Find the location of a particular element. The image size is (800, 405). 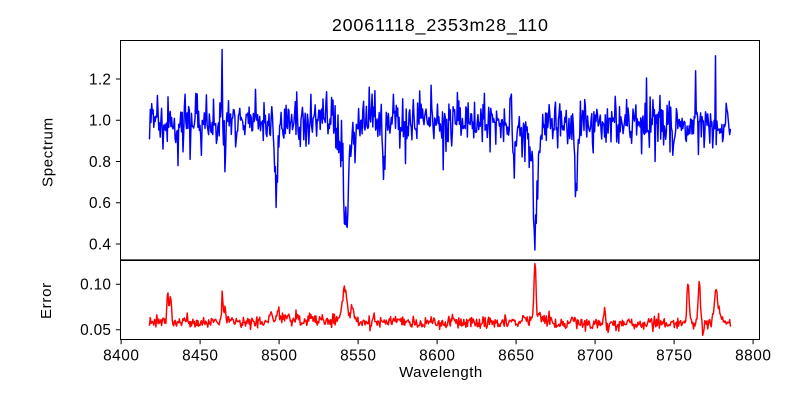

svg-text: Spectrum is located at coordinates (47, 152).